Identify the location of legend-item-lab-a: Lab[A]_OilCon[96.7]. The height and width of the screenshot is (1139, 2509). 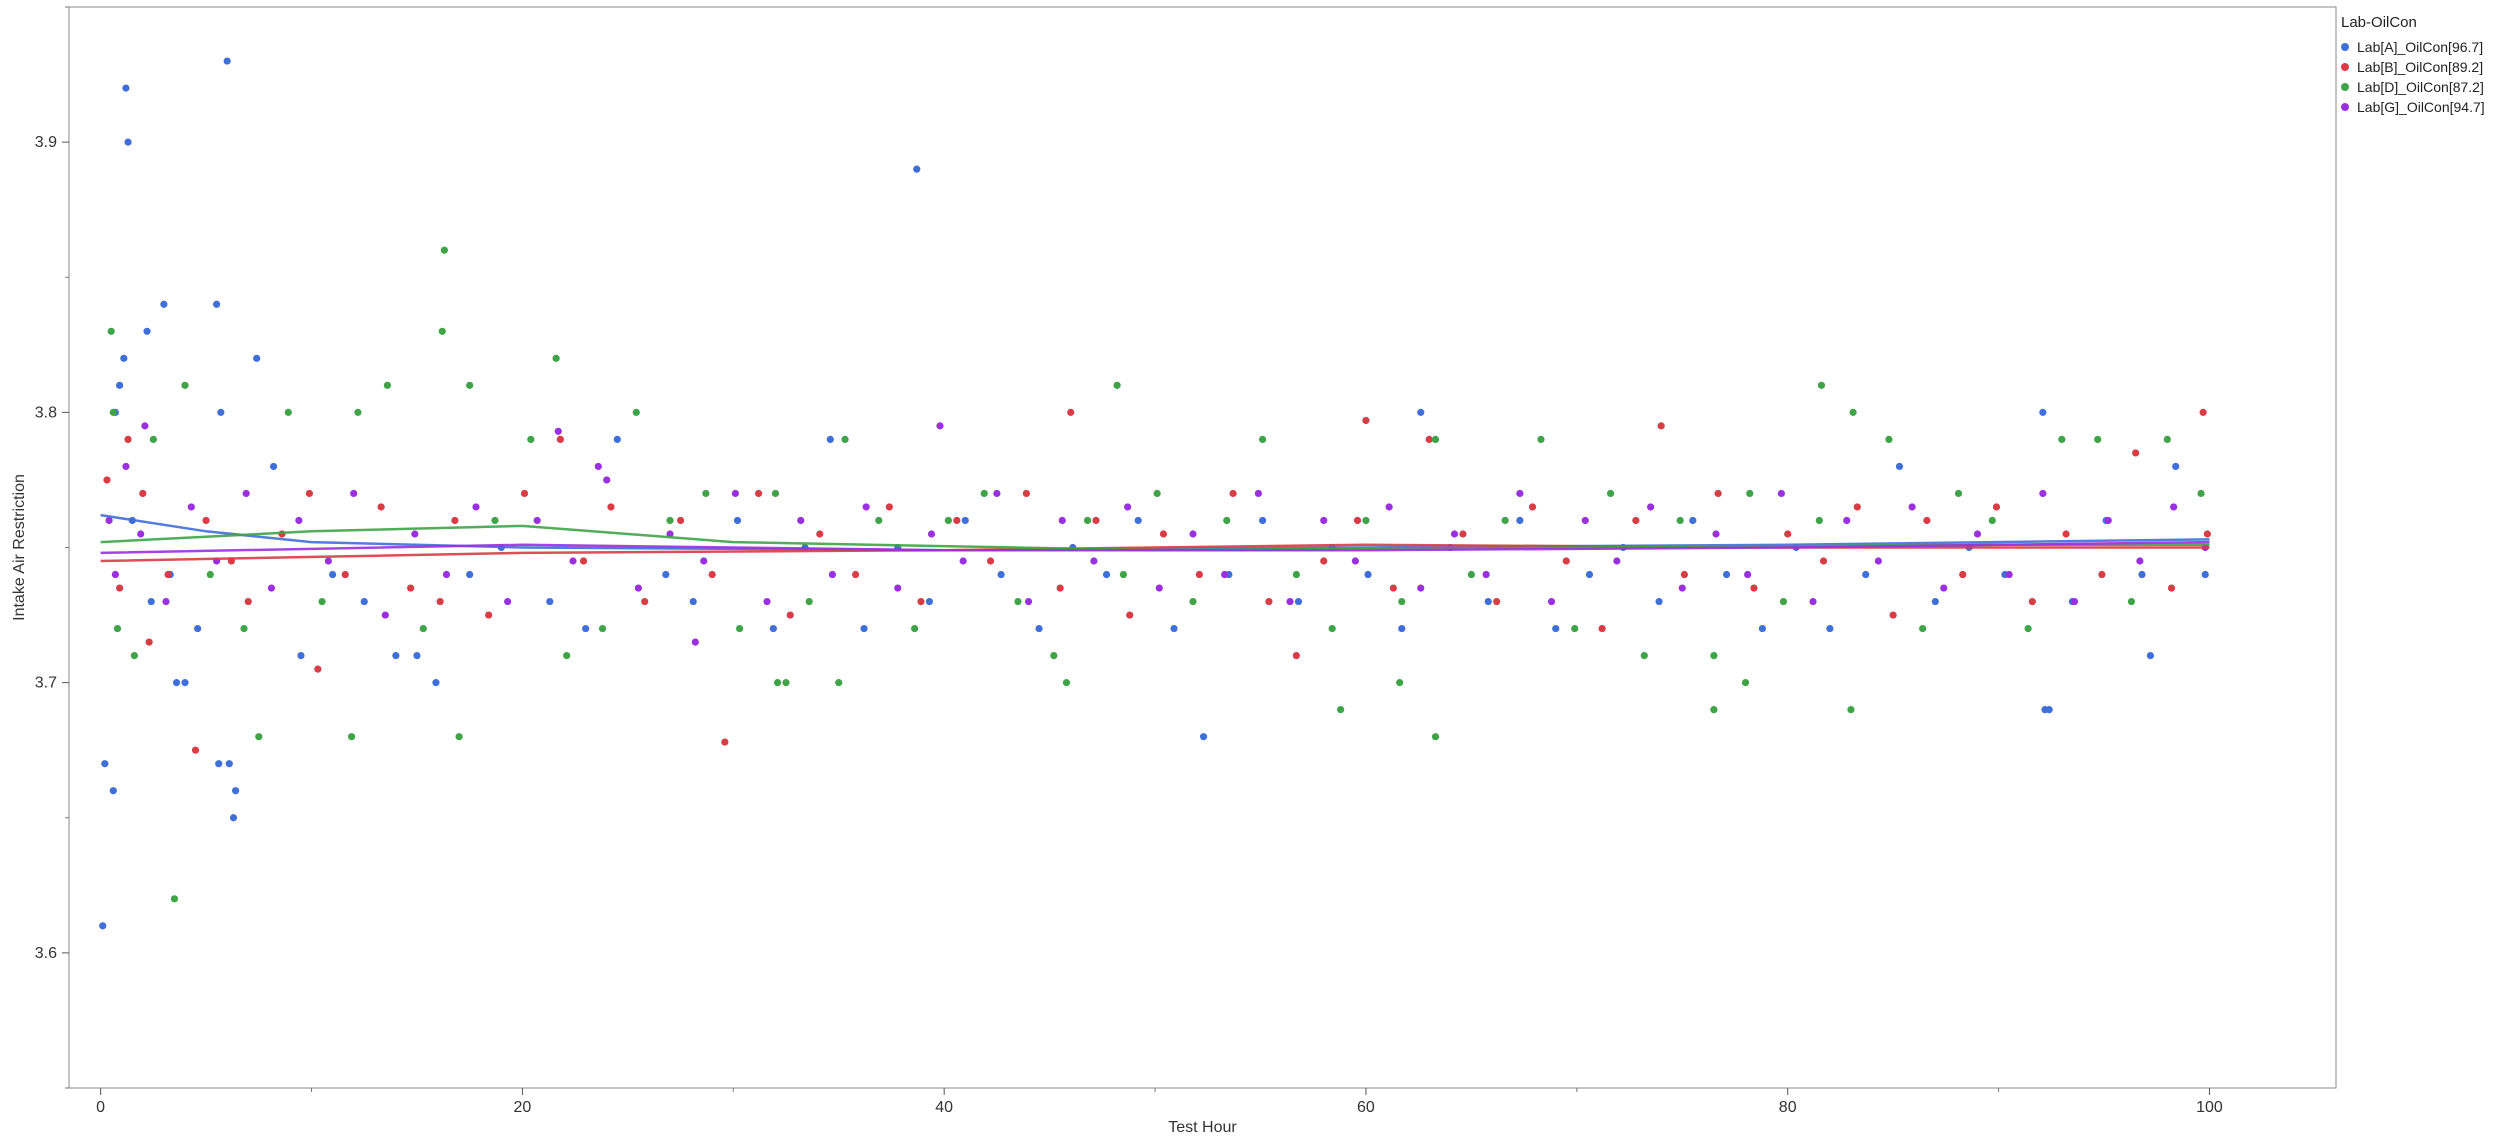
(2413, 47).